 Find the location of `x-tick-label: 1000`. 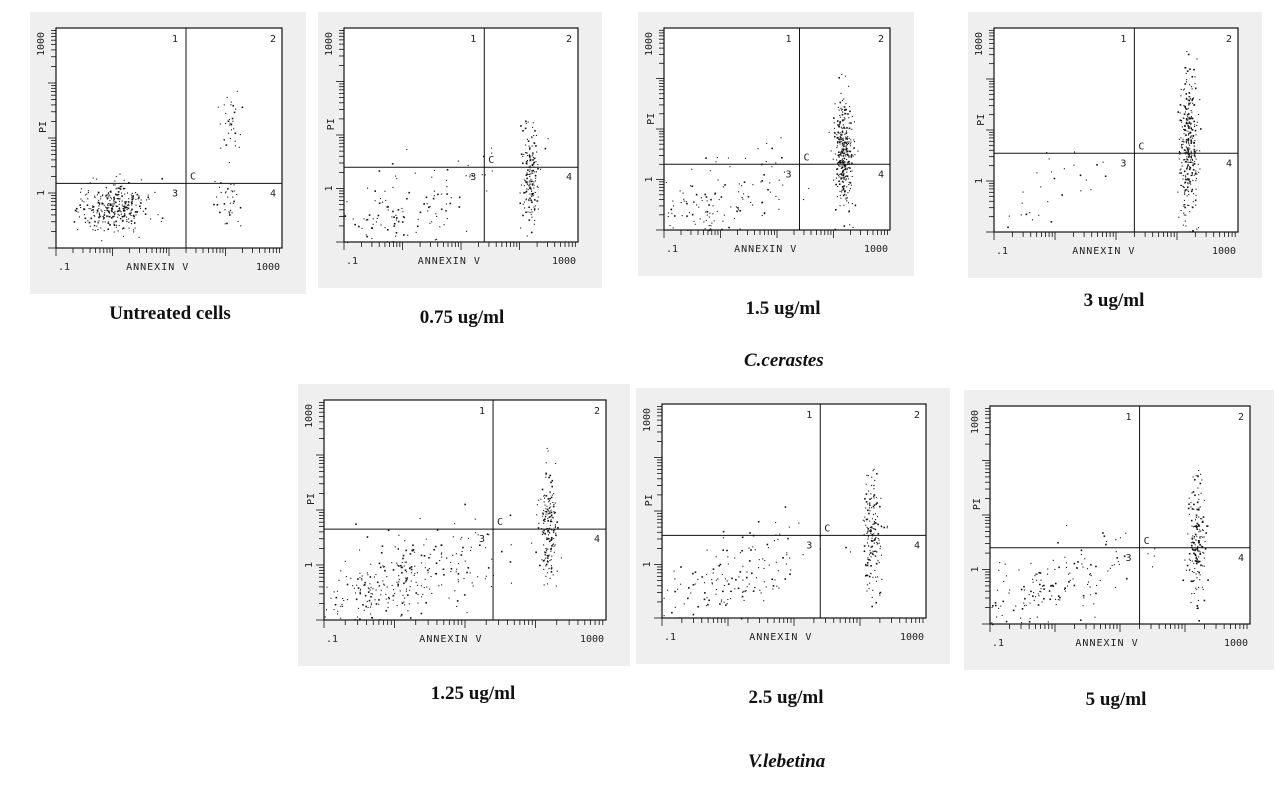

x-tick-label: 1000 is located at coordinates (1236, 643).